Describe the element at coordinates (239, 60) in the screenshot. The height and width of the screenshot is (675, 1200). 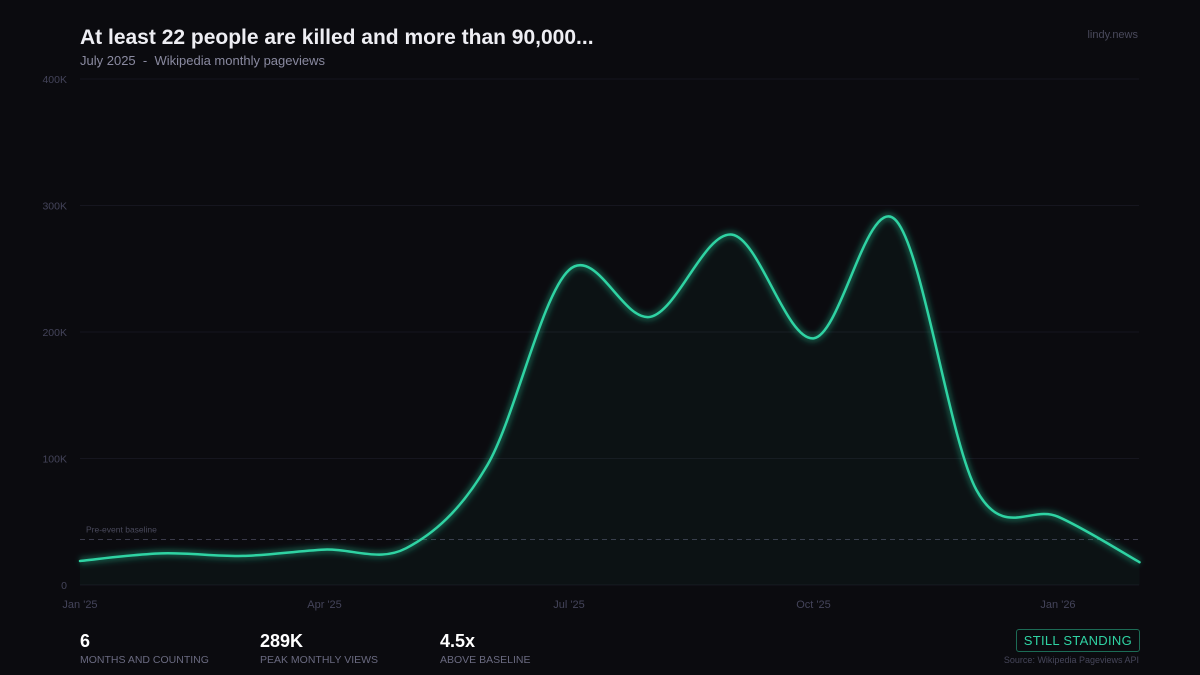
I see `subtitle-description: Wikipedia monthly pageviews` at that location.